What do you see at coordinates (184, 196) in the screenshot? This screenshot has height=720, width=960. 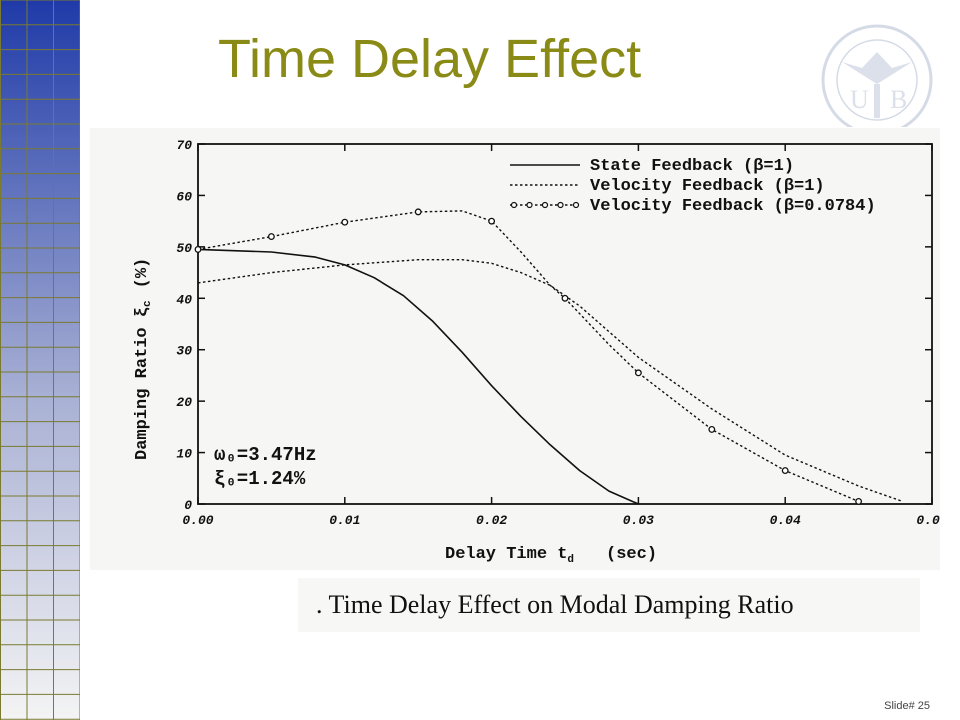 I see `y-tick-label: 60` at bounding box center [184, 196].